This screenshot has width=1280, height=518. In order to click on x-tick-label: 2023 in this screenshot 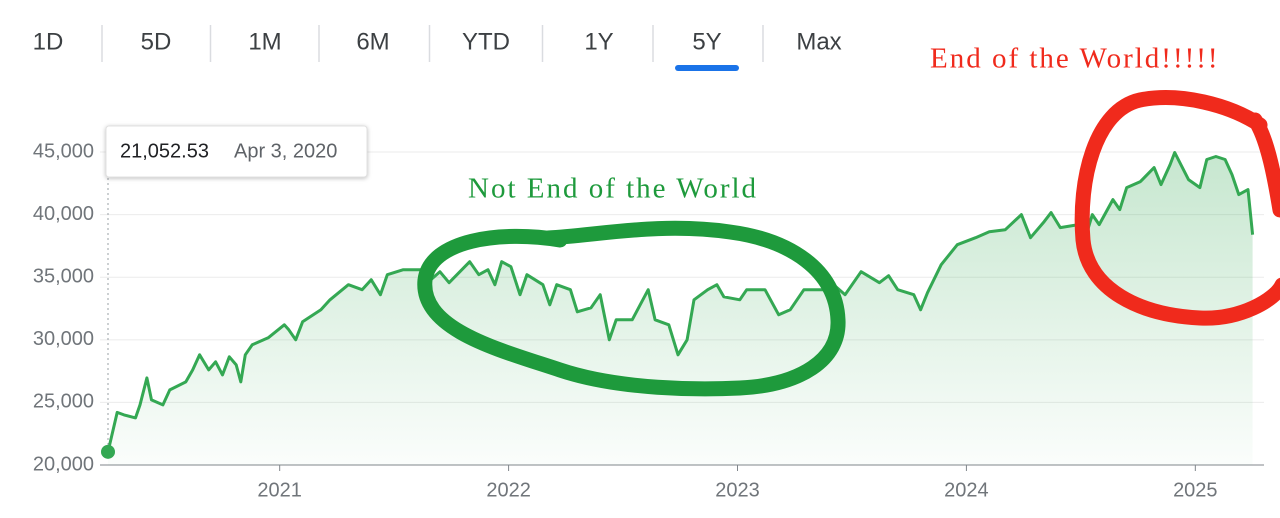, I will do `click(737, 490)`.